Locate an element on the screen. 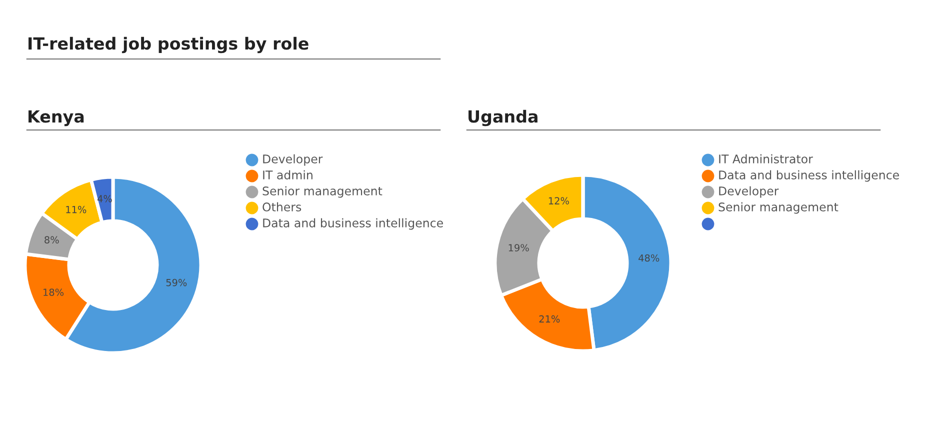  data-label: 12% is located at coordinates (558, 200).